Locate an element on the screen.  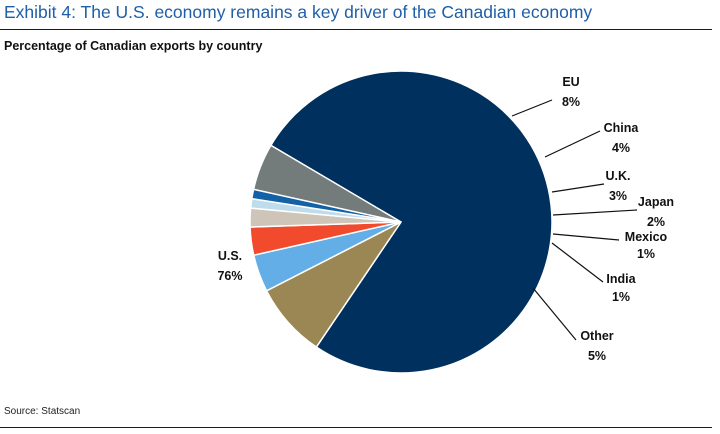
slice-label-other: Other is located at coordinates (596, 336).